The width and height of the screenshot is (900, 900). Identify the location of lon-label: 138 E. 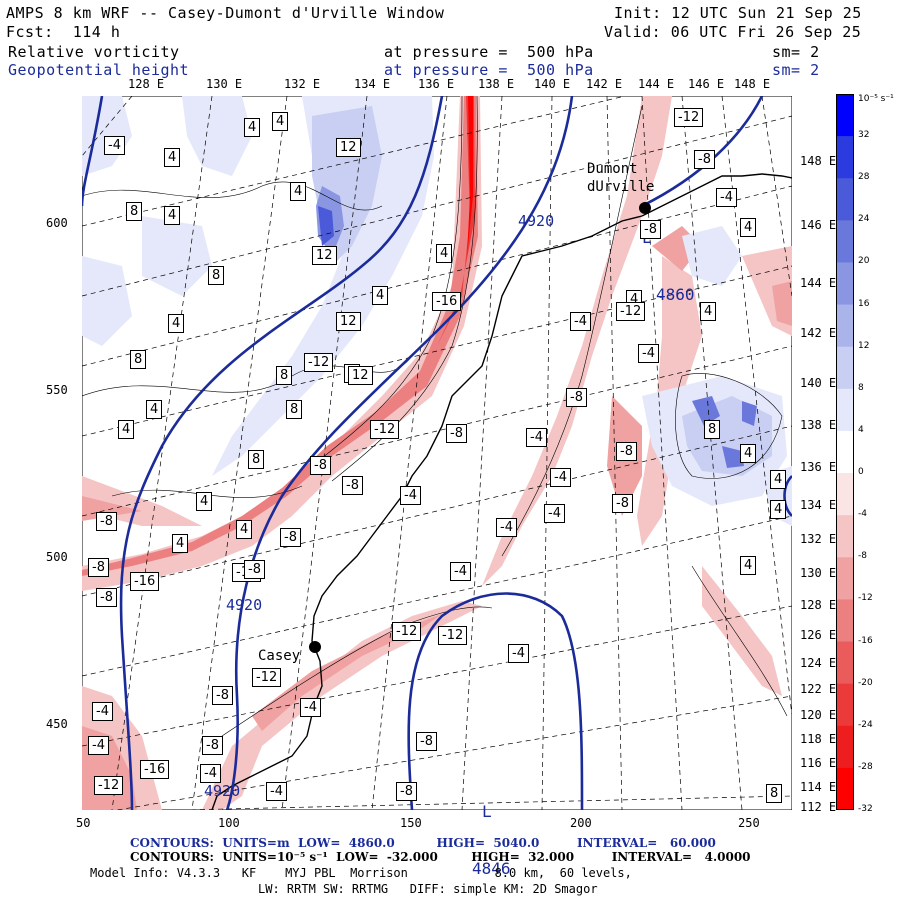
(496, 84).